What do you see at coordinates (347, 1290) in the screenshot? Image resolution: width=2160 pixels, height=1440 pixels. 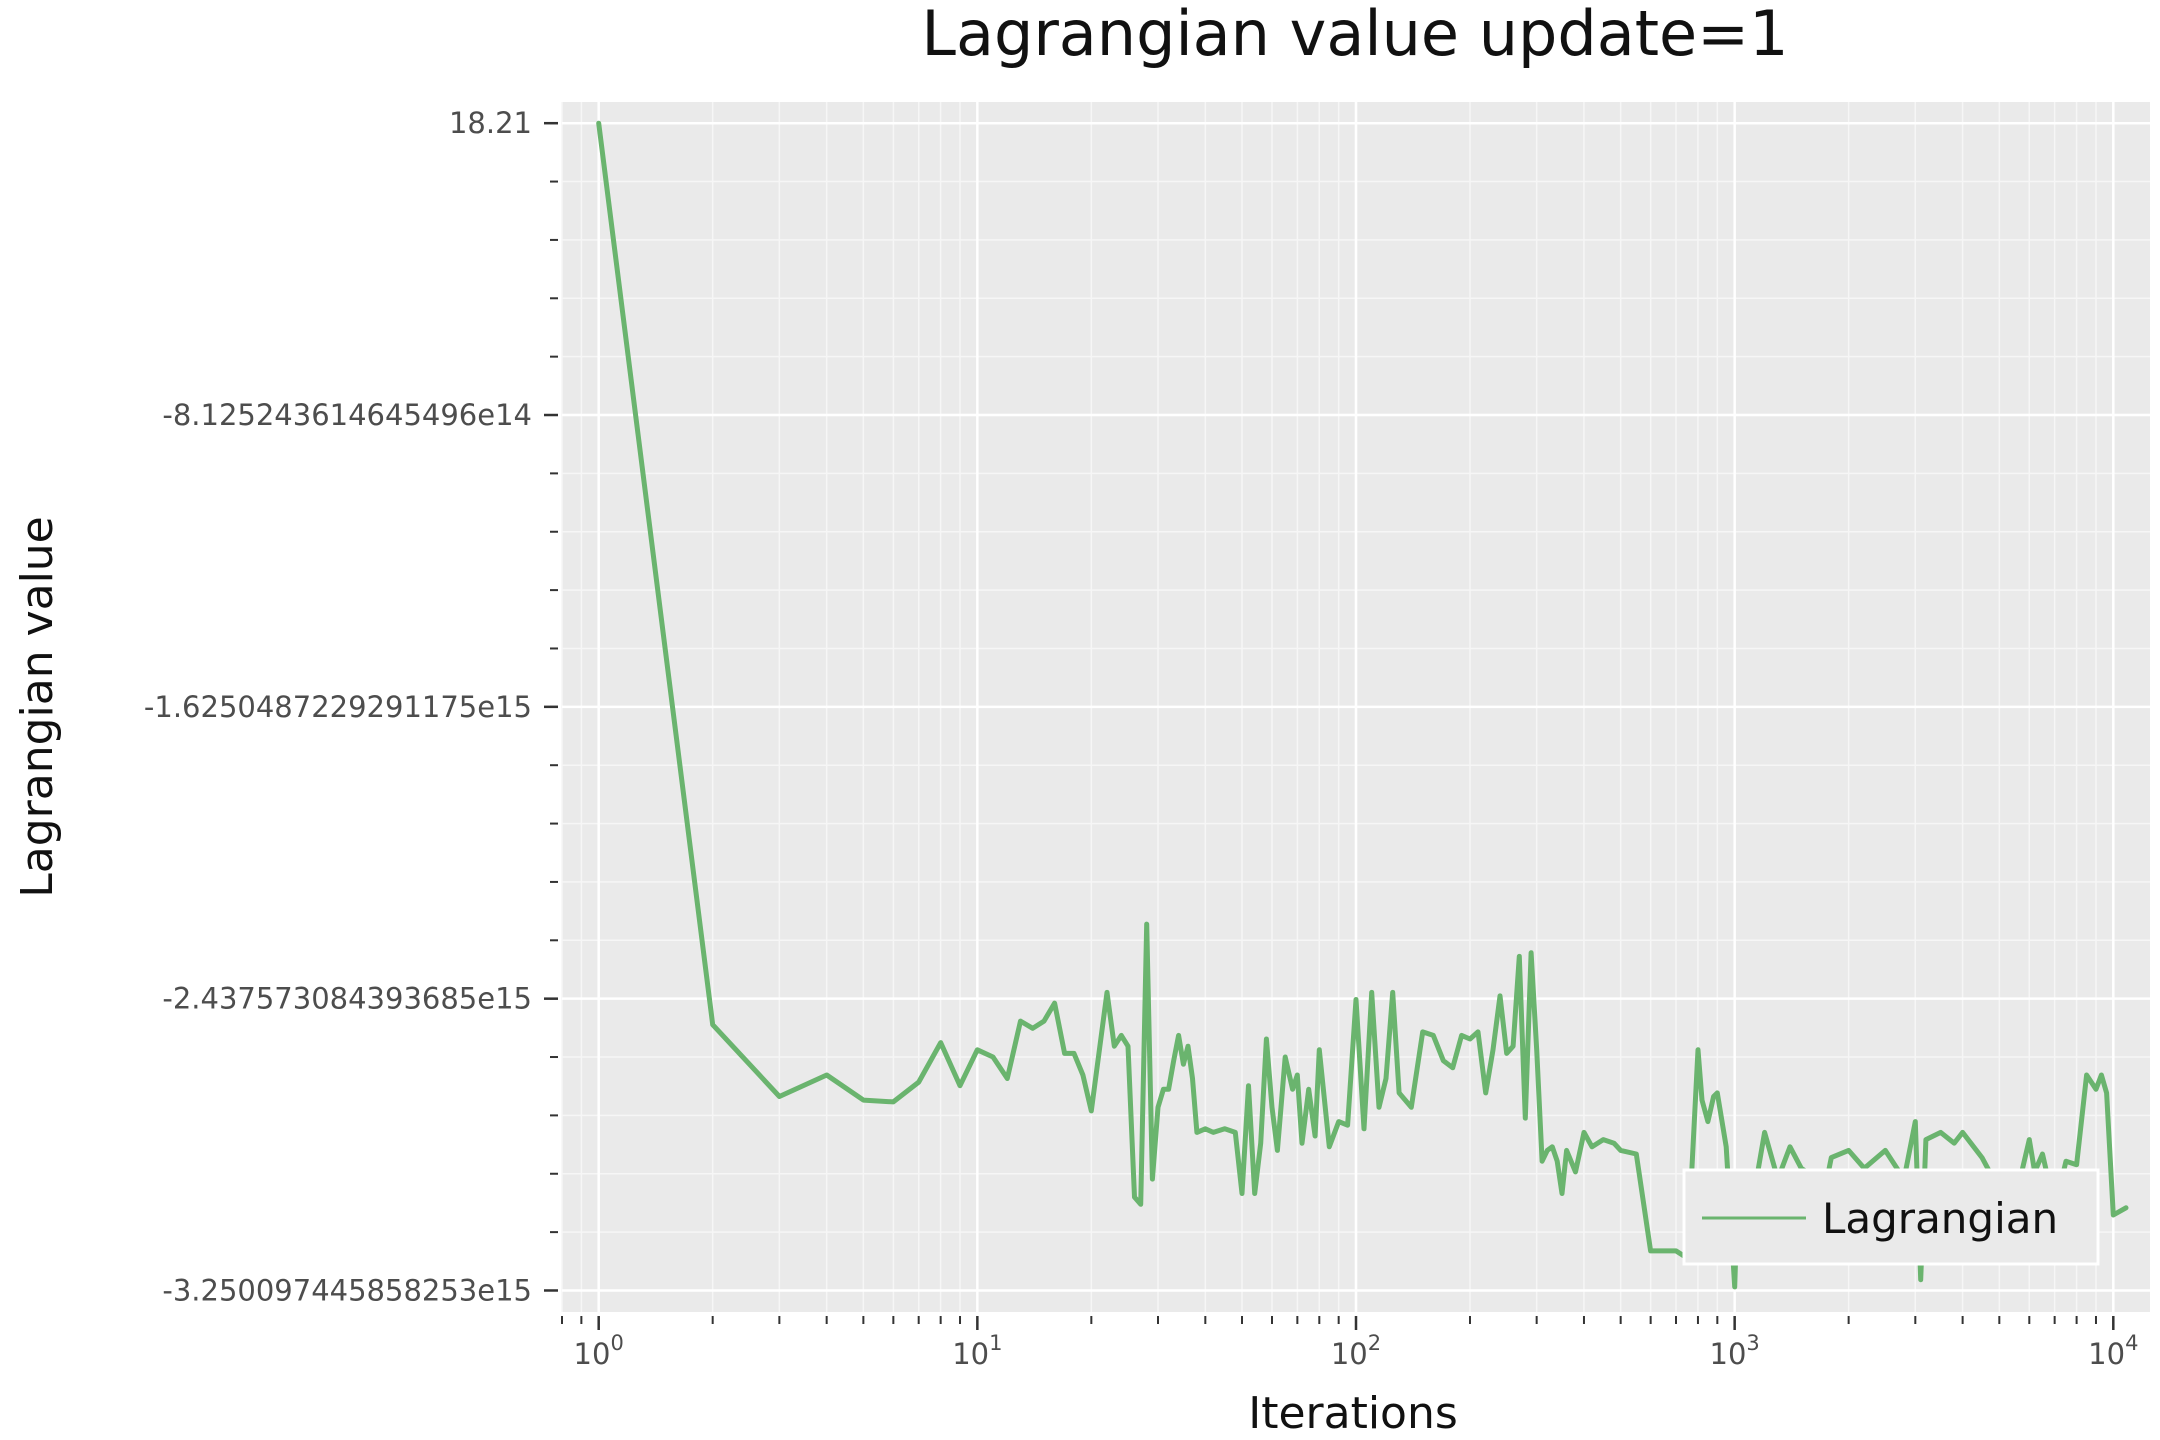 I see `y-tick-label: -3.250097445858253e15` at bounding box center [347, 1290].